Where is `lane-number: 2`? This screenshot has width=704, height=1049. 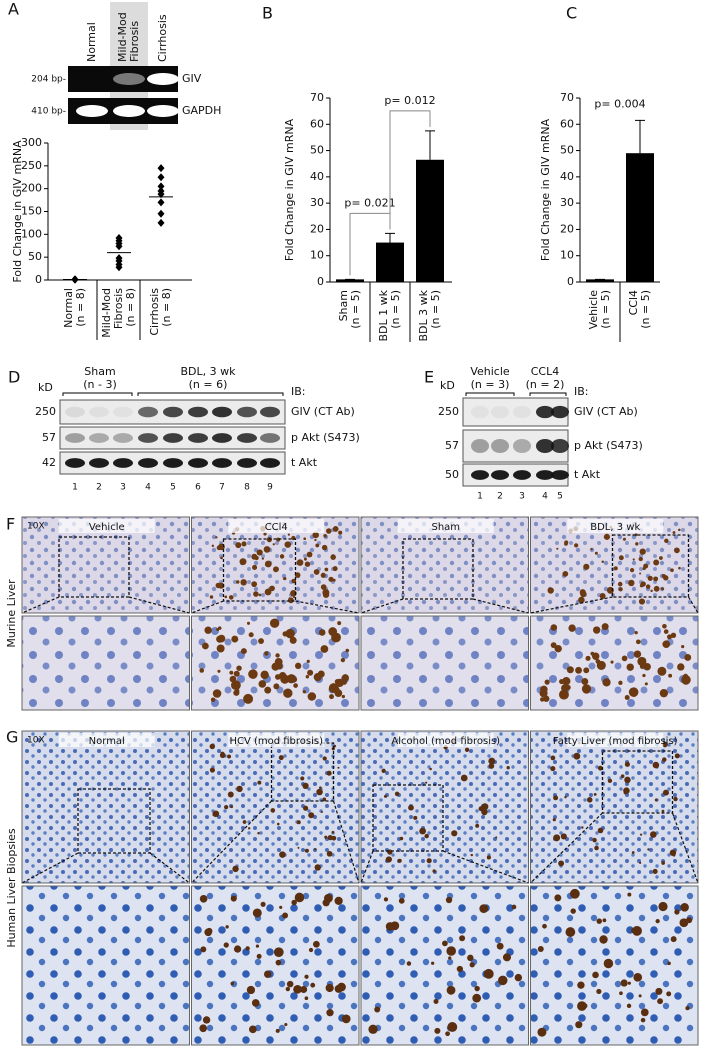
lane-number: 2 is located at coordinates (99, 488).